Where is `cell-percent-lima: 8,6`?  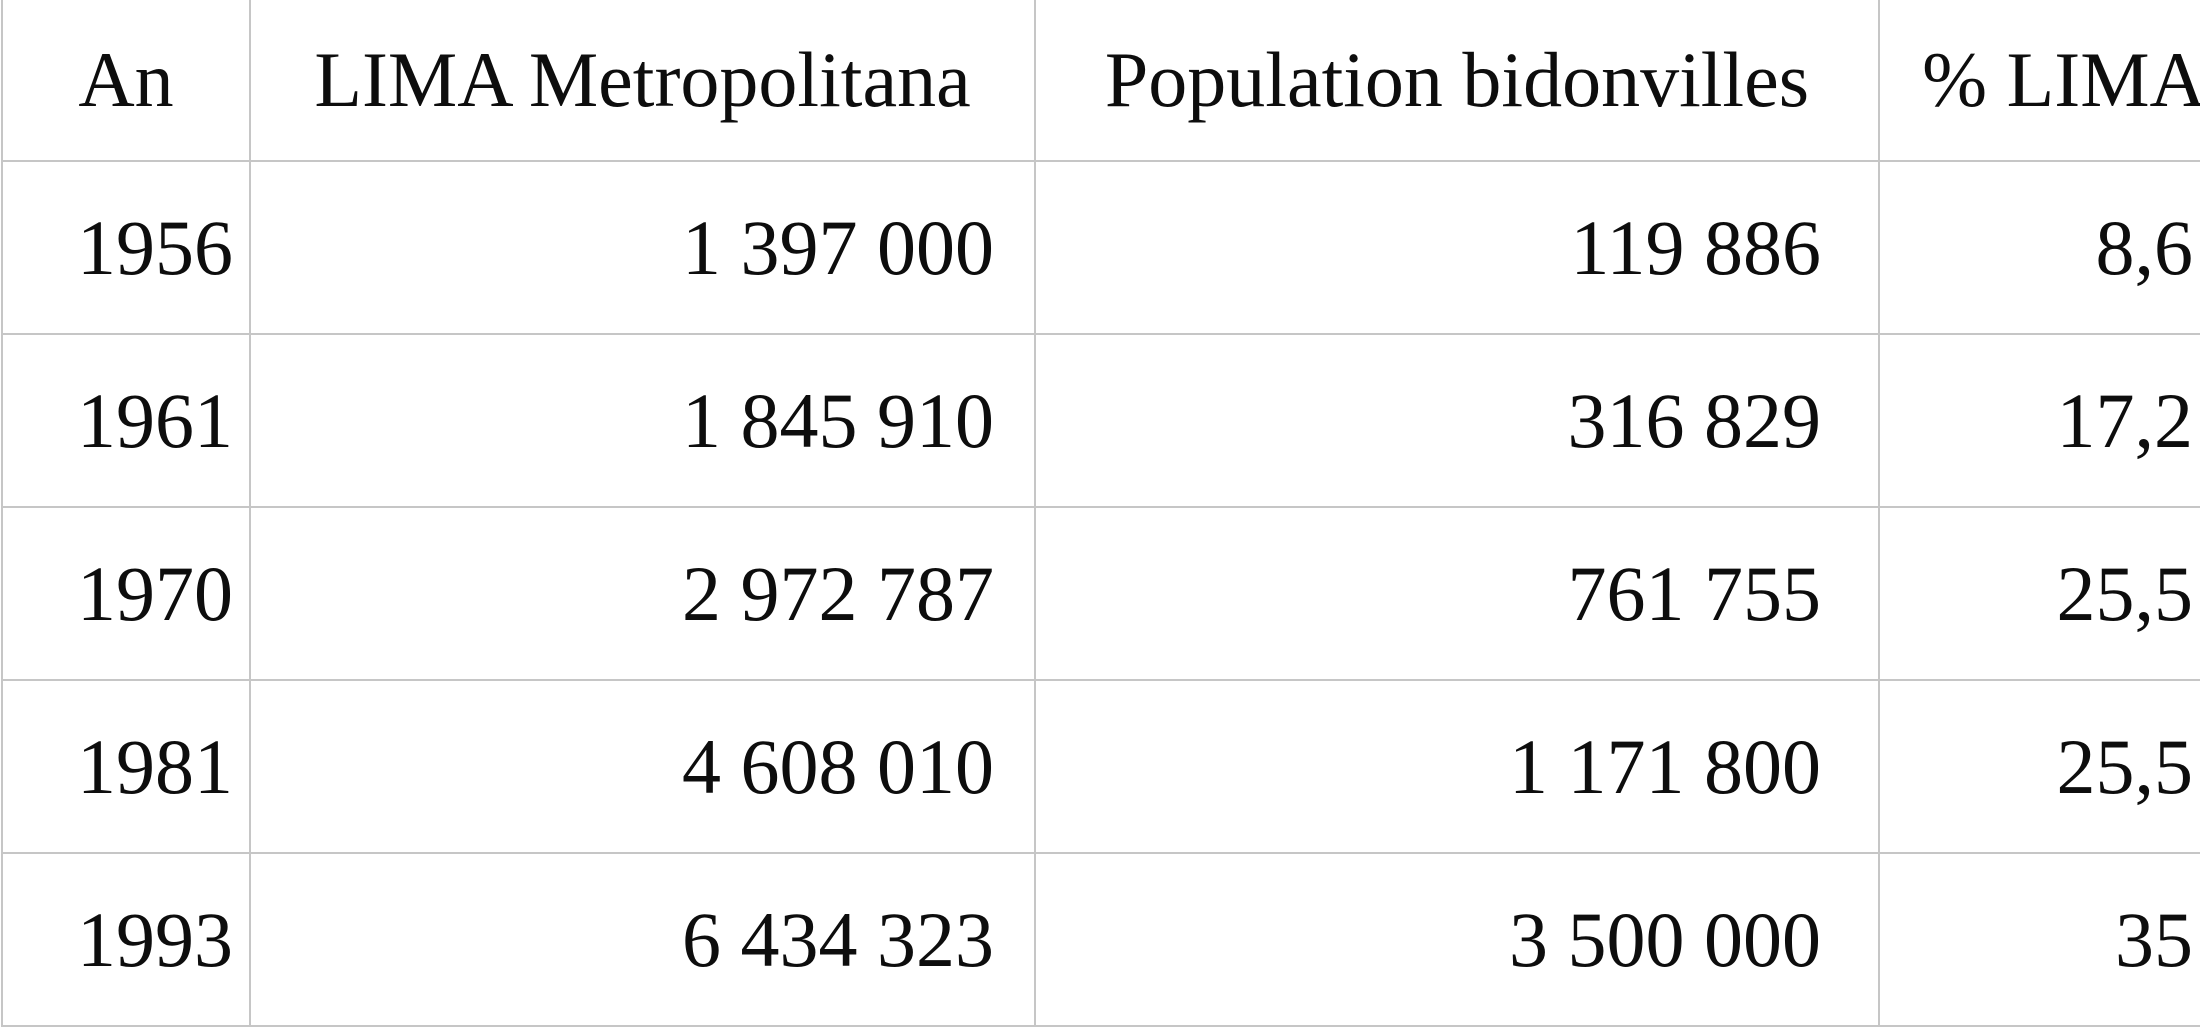
cell-percent-lima: 8,6 is located at coordinates (2039, 247).